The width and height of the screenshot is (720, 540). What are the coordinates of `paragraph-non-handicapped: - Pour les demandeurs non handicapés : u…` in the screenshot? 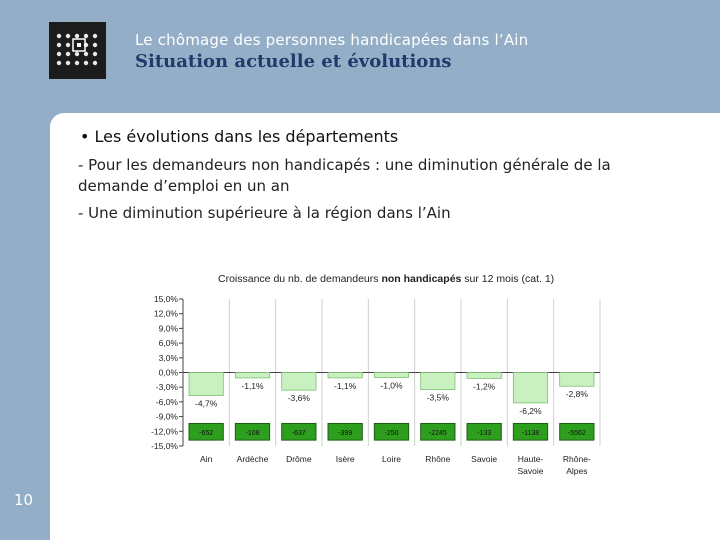 It's located at (344, 175).